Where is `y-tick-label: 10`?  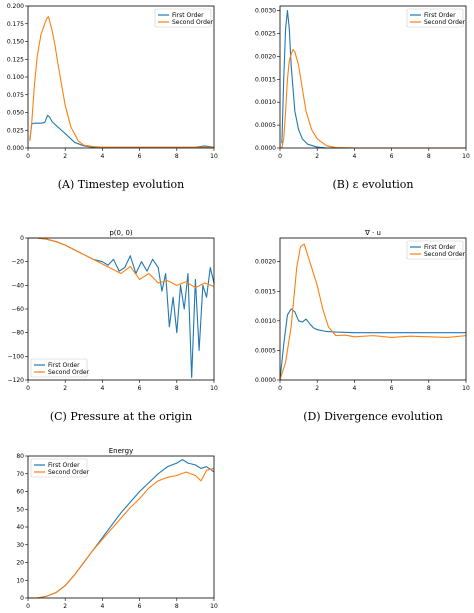
y-tick-label: 10 is located at coordinates (20, 580).